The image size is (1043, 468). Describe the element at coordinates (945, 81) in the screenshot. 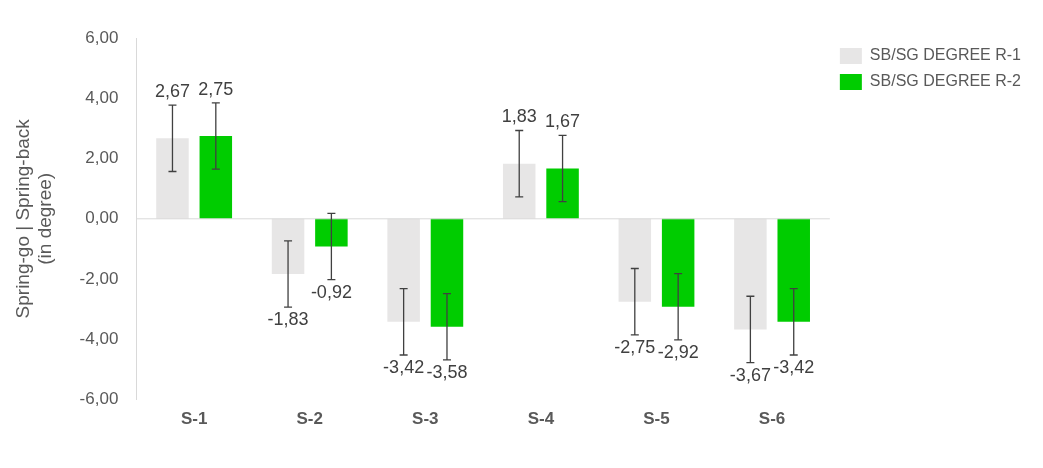

I see `legend-label: SB/SG DEGREE R-2` at that location.